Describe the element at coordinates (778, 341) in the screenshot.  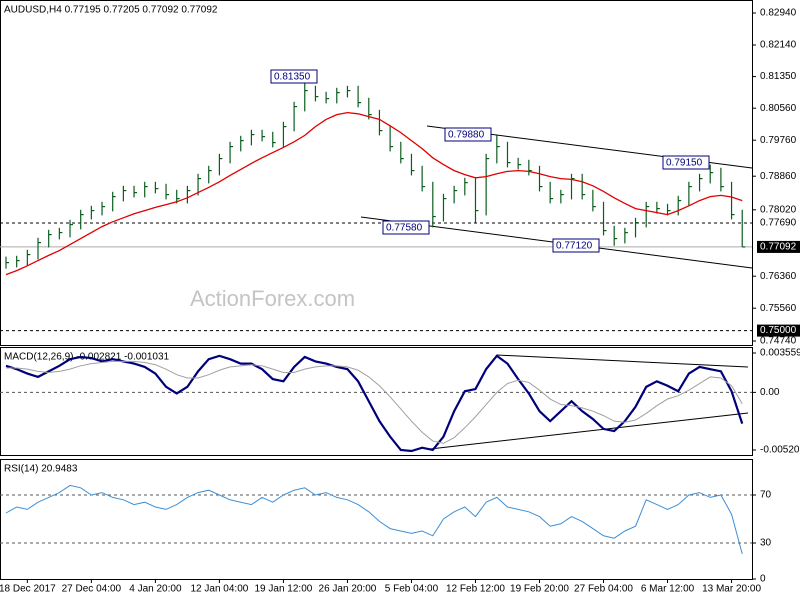
I see `y-tick-label: 0.74740` at that location.